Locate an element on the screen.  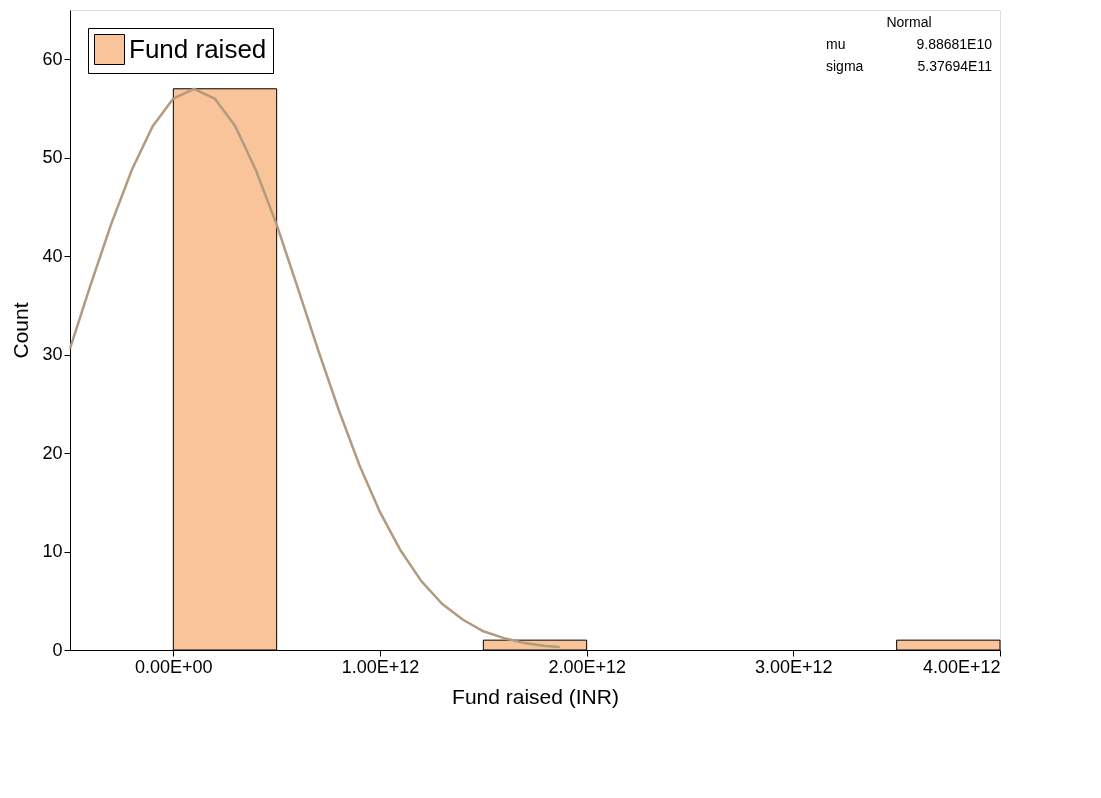
x-axis-title: Fund raised (INR) is located at coordinates (535, 696).